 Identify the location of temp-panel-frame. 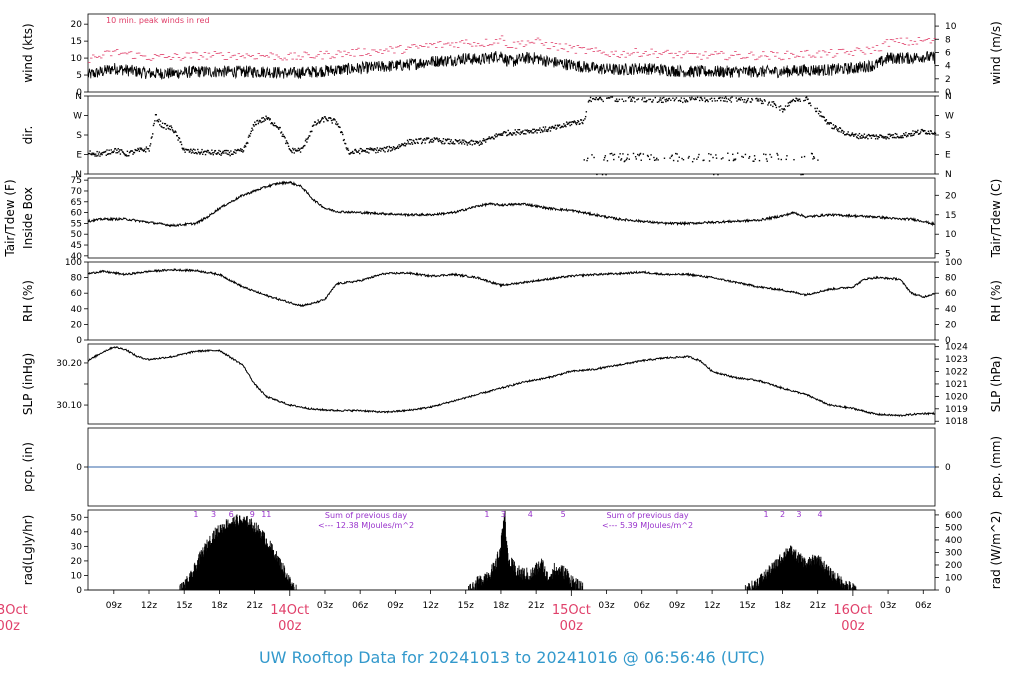
(511, 218).